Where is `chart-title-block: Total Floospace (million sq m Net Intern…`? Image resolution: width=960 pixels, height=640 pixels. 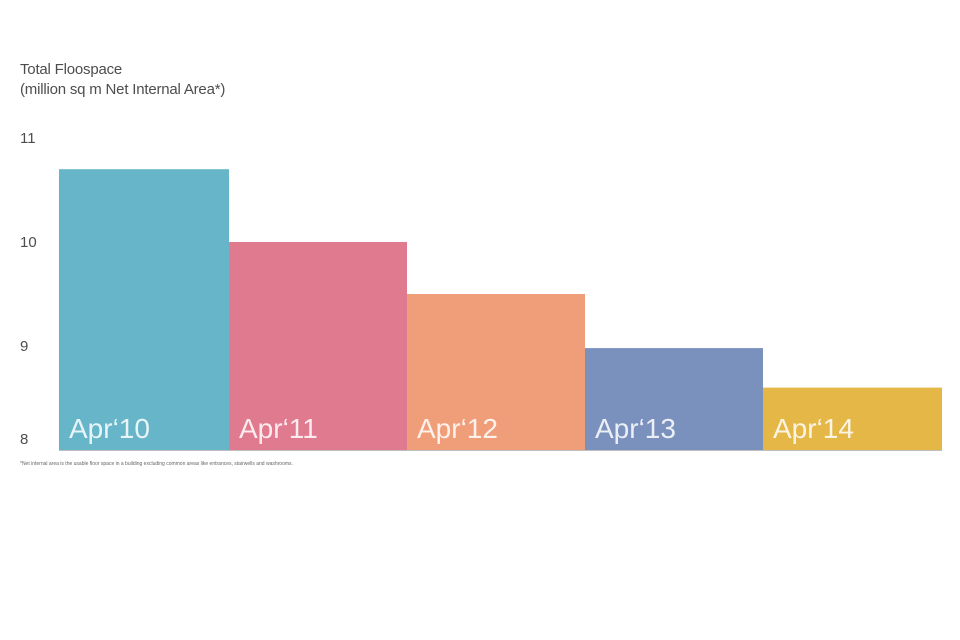 chart-title-block: Total Floospace (million sq m Net Intern… is located at coordinates (122, 80).